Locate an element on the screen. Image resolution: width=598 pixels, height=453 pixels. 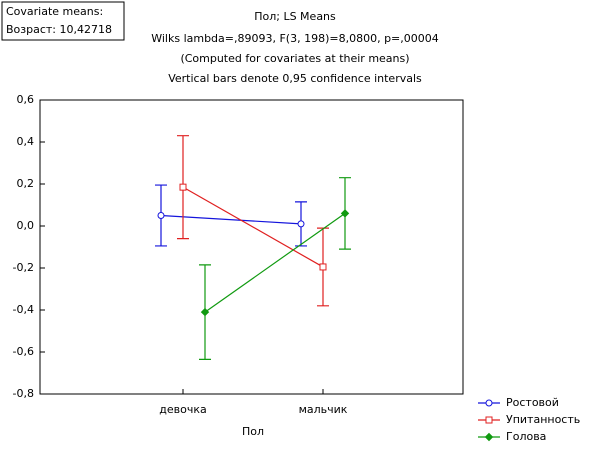
x-axis-label: Пол is located at coordinates (253, 431).